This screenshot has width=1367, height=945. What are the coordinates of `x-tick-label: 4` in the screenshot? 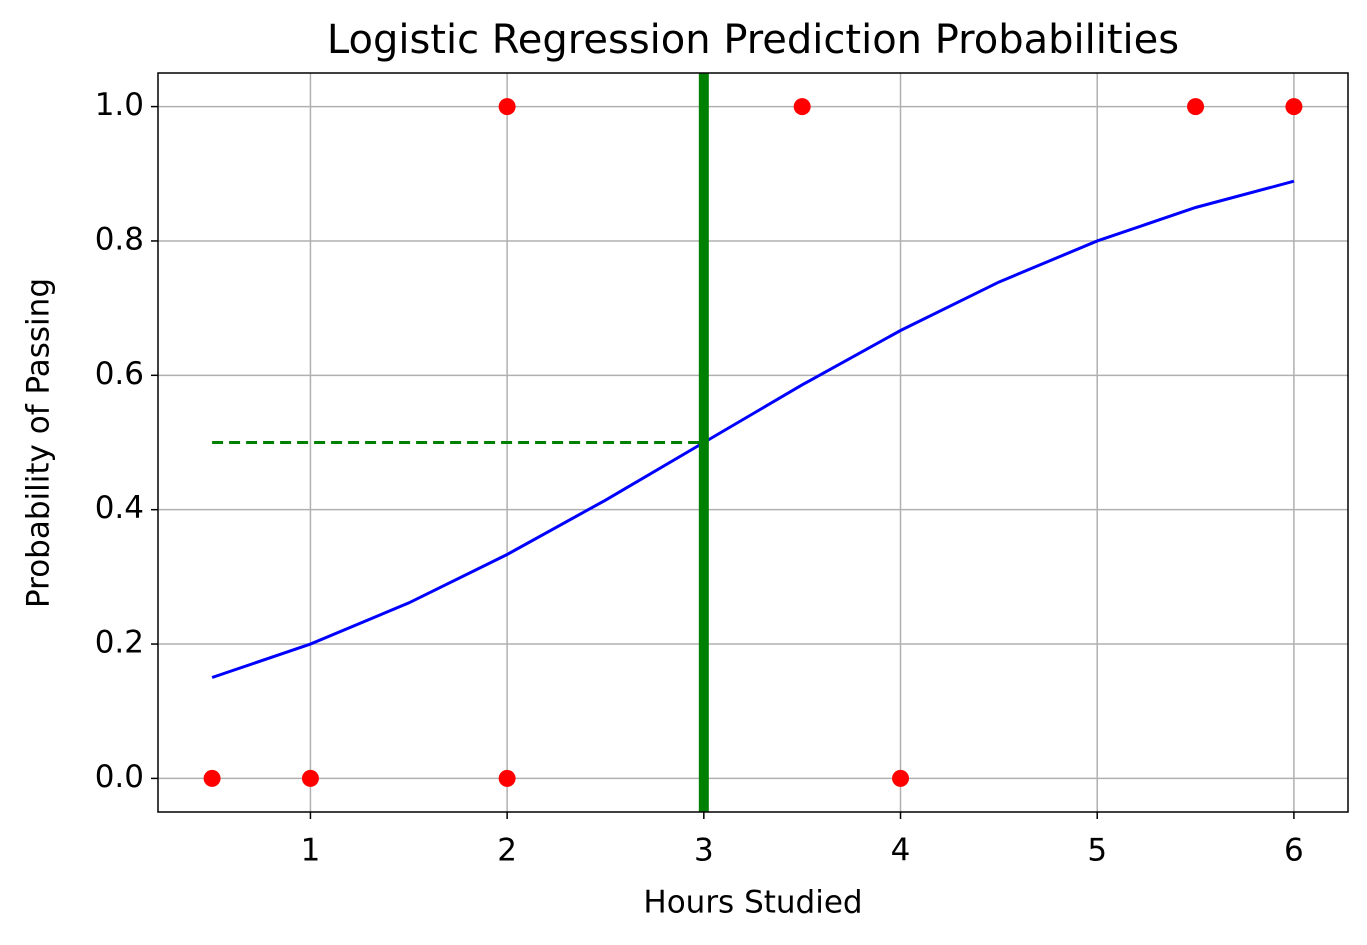 It's located at (901, 851).